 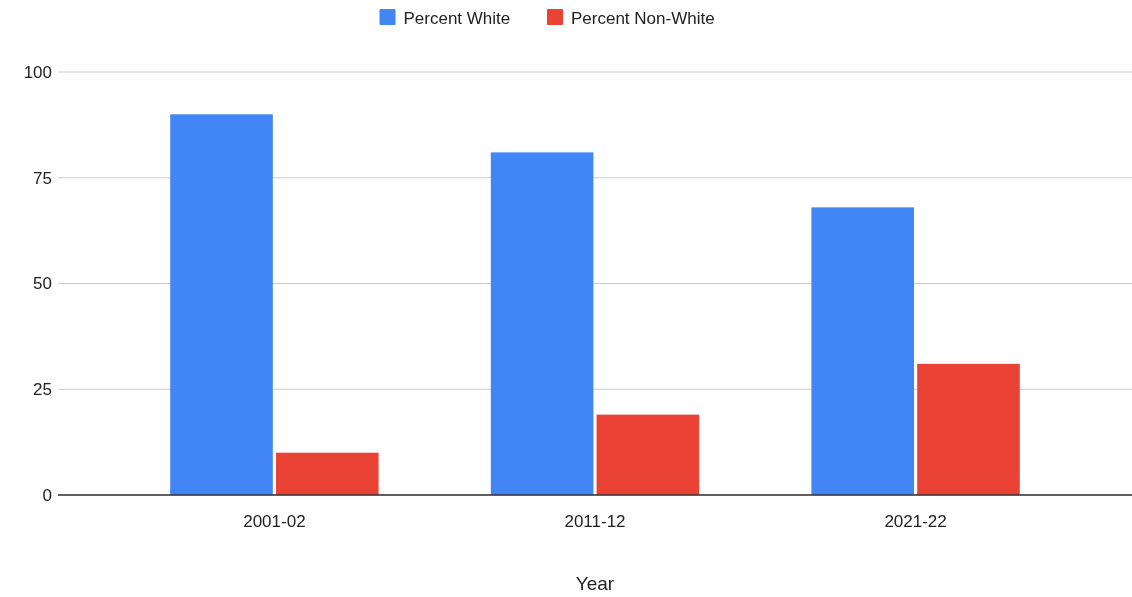 What do you see at coordinates (915, 521) in the screenshot?
I see `x-tick-label: 2021-22` at bounding box center [915, 521].